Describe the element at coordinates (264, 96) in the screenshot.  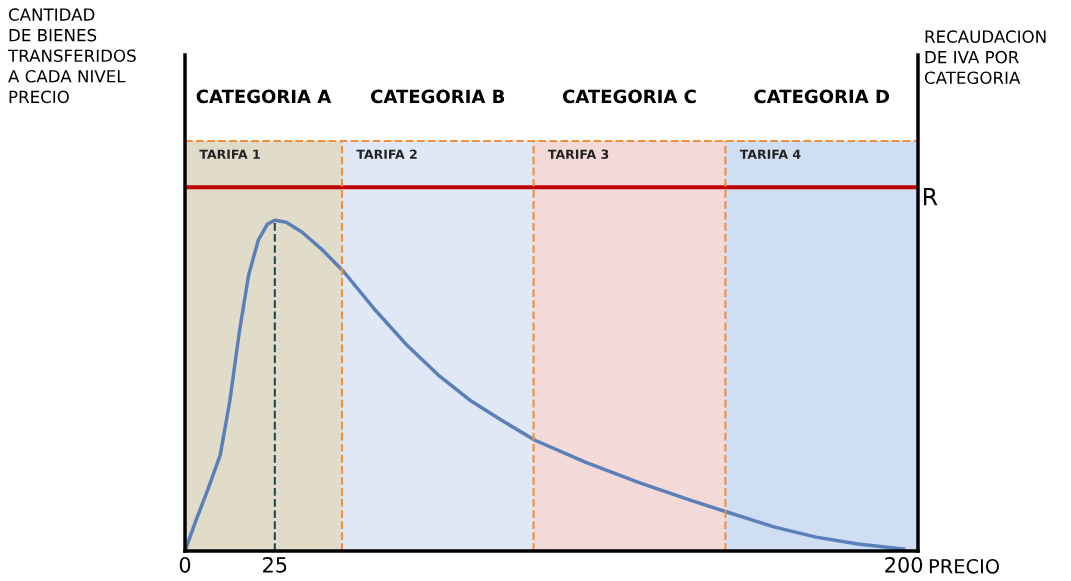
I see `text: CATEGORIA A` at that location.